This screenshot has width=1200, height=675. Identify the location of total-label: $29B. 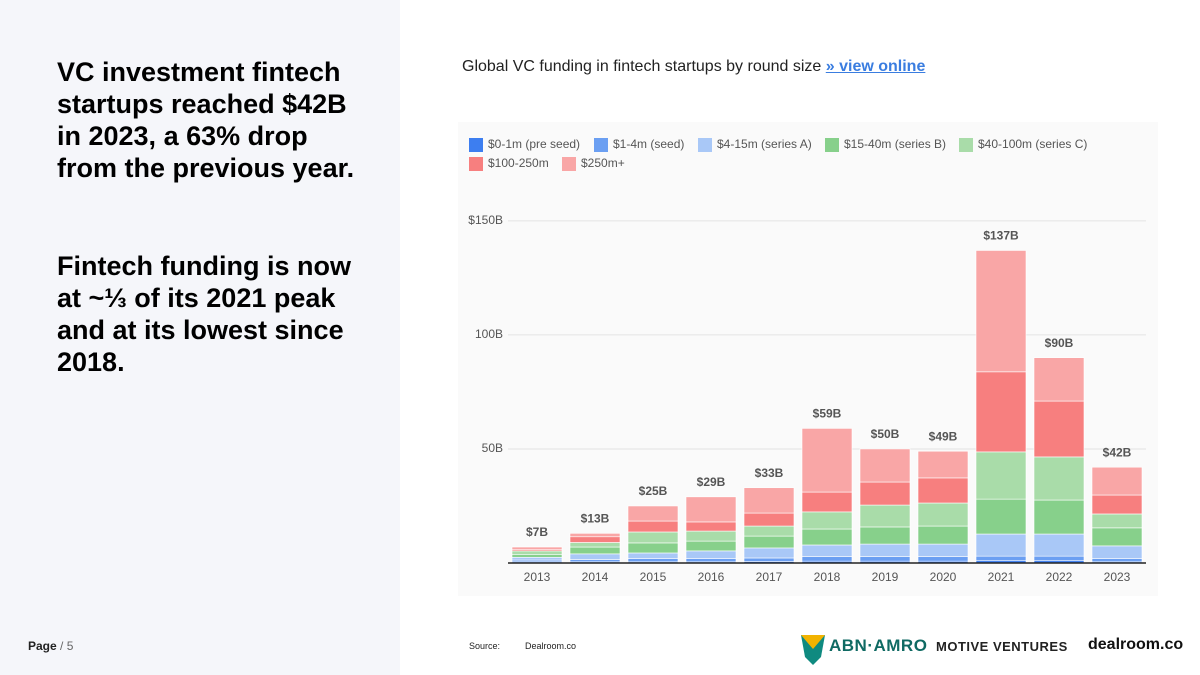
(711, 482).